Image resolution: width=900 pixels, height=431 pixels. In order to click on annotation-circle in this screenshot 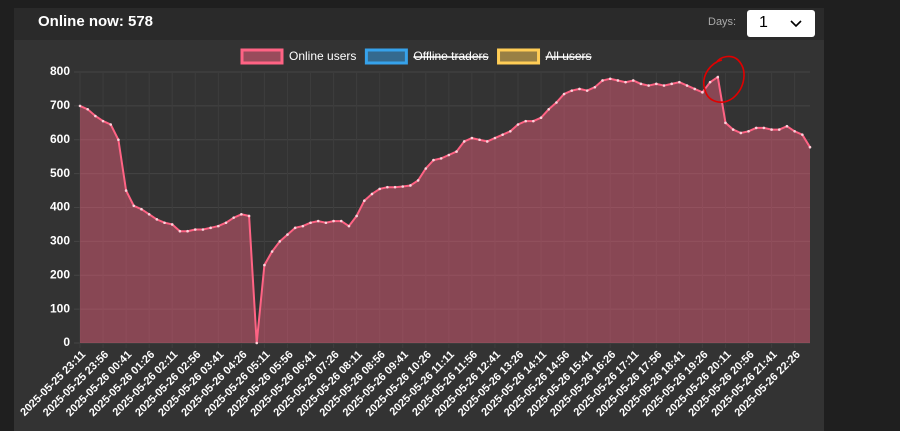, I will do `click(724, 79)`.